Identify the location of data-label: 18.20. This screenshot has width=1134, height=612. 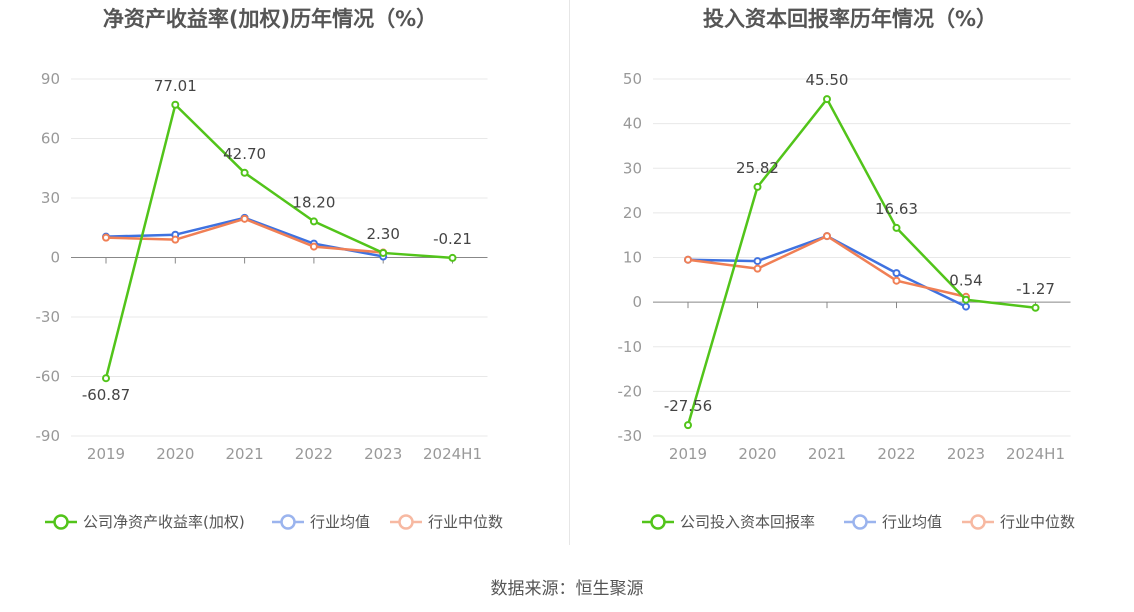
(313, 202).